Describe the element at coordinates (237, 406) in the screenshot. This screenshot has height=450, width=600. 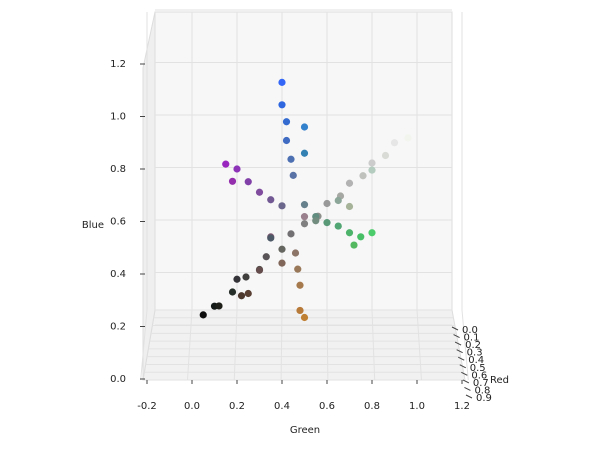
I see `x-tick-label: 0.2` at that location.